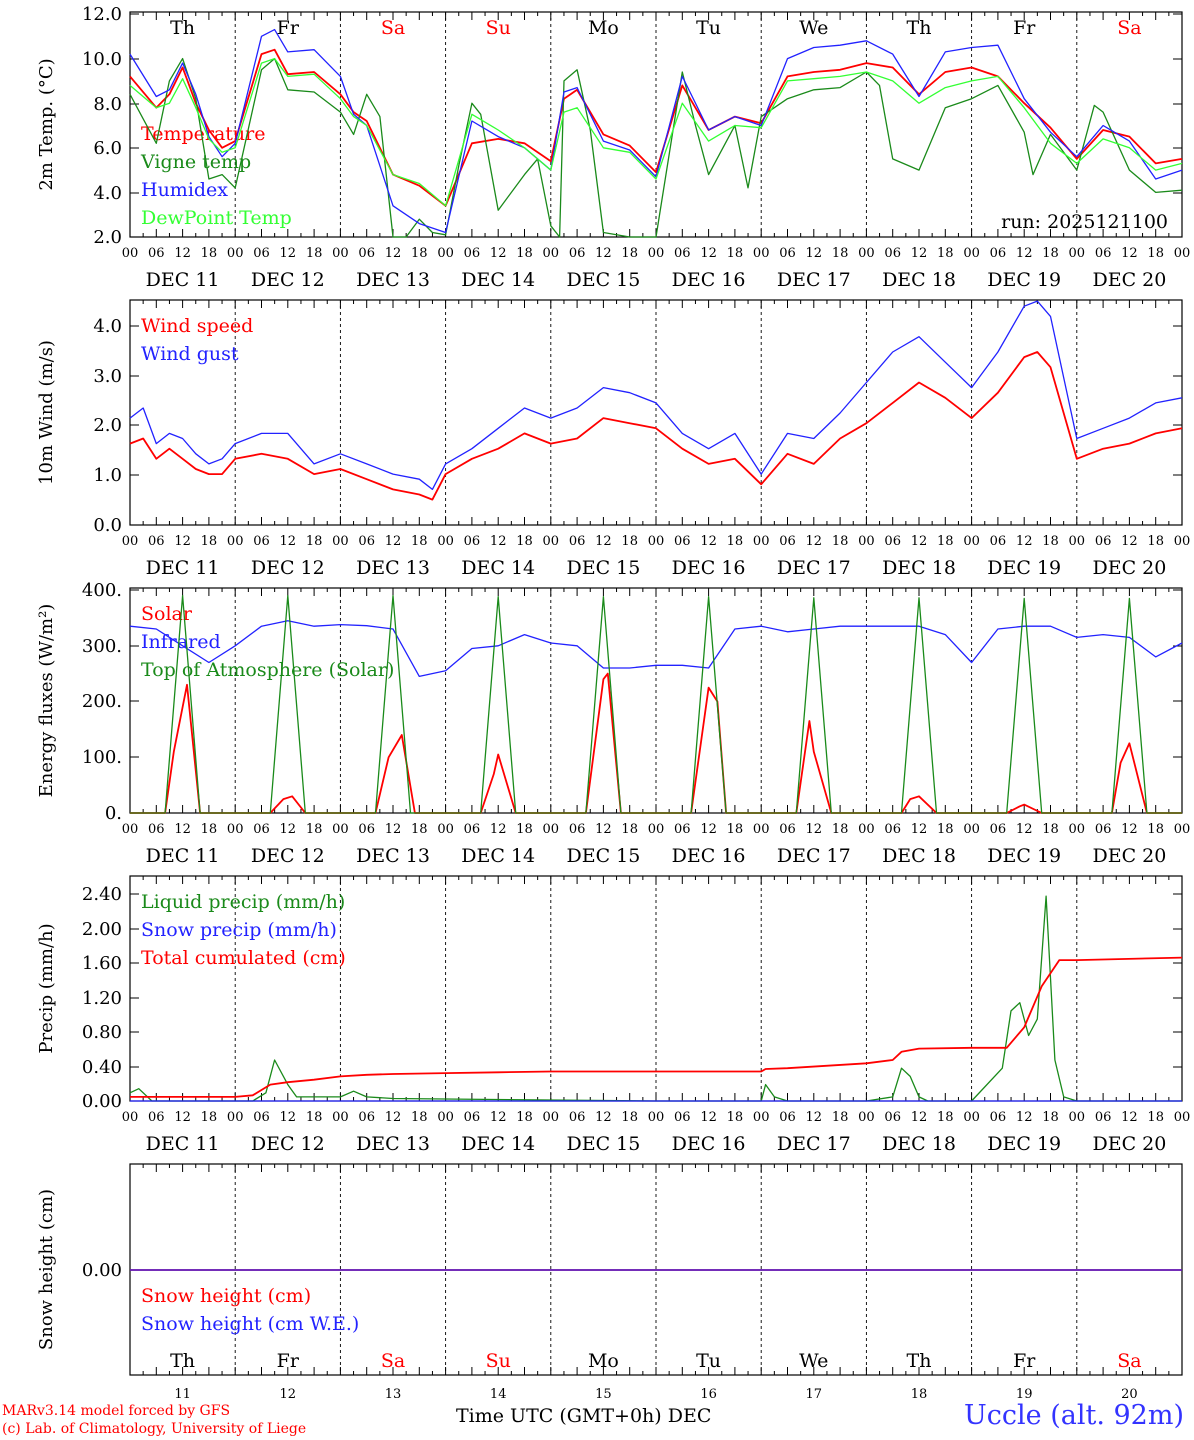 The width and height of the screenshot is (1194, 1440). Describe the element at coordinates (1129, 28) in the screenshot. I see `day-label: Sa` at that location.